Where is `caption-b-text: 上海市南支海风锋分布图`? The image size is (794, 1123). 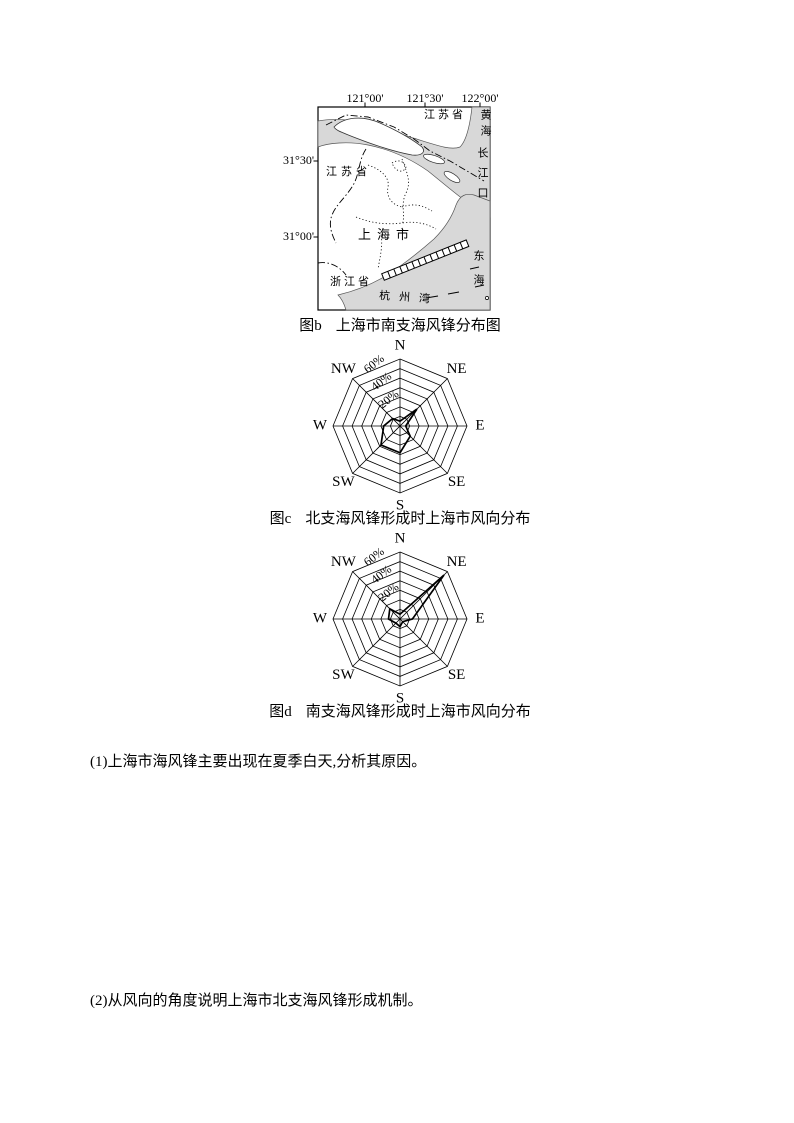 caption-b-text: 上海市南支海风锋分布图 is located at coordinates (418, 326).